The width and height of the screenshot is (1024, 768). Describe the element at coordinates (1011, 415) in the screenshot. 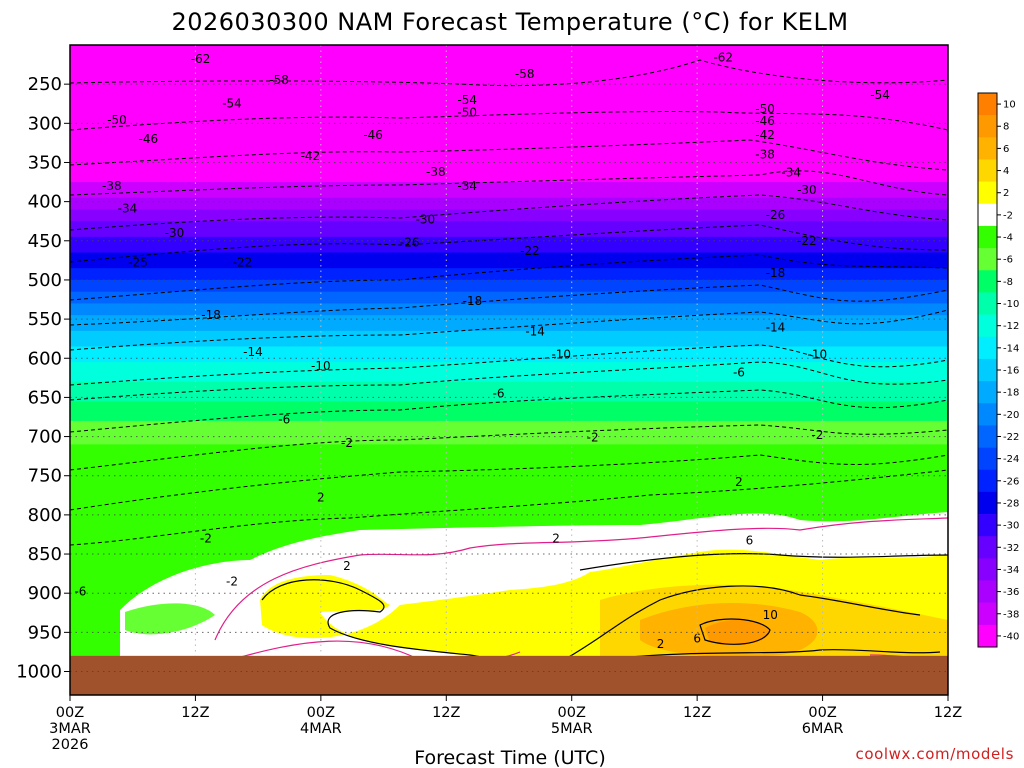

I see `colorbar-label: -20` at that location.